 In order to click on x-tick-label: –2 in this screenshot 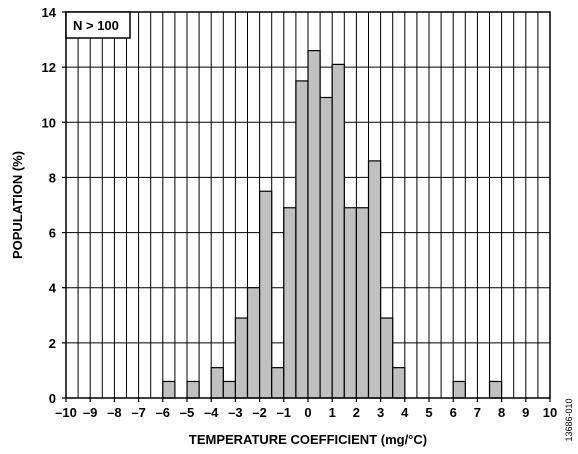, I will do `click(259, 412)`.